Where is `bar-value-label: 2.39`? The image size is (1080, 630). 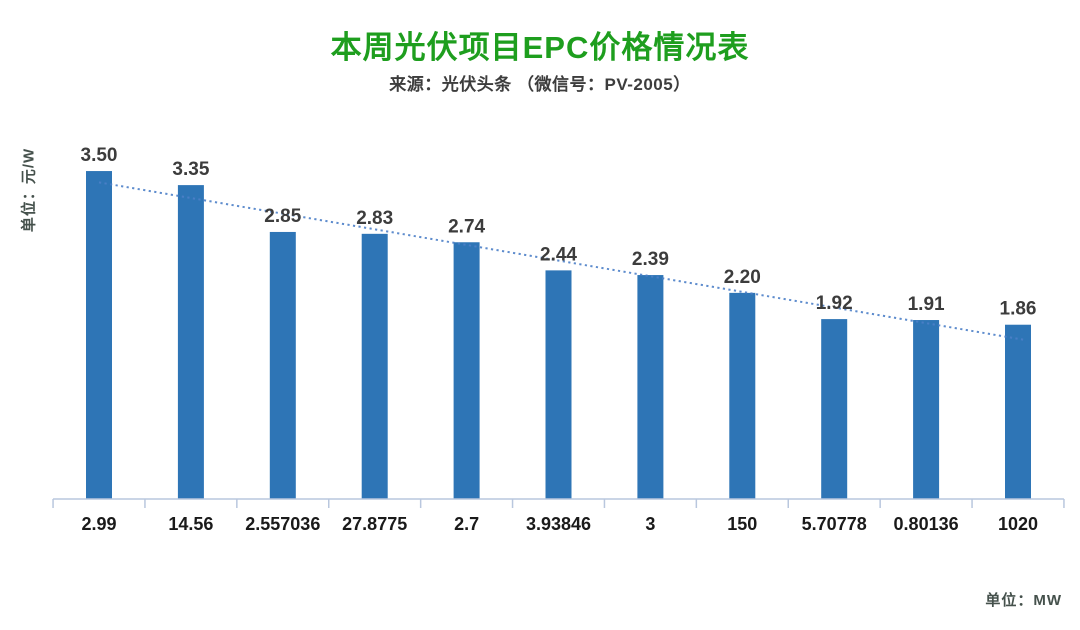
bar-value-label: 2.39 is located at coordinates (650, 259).